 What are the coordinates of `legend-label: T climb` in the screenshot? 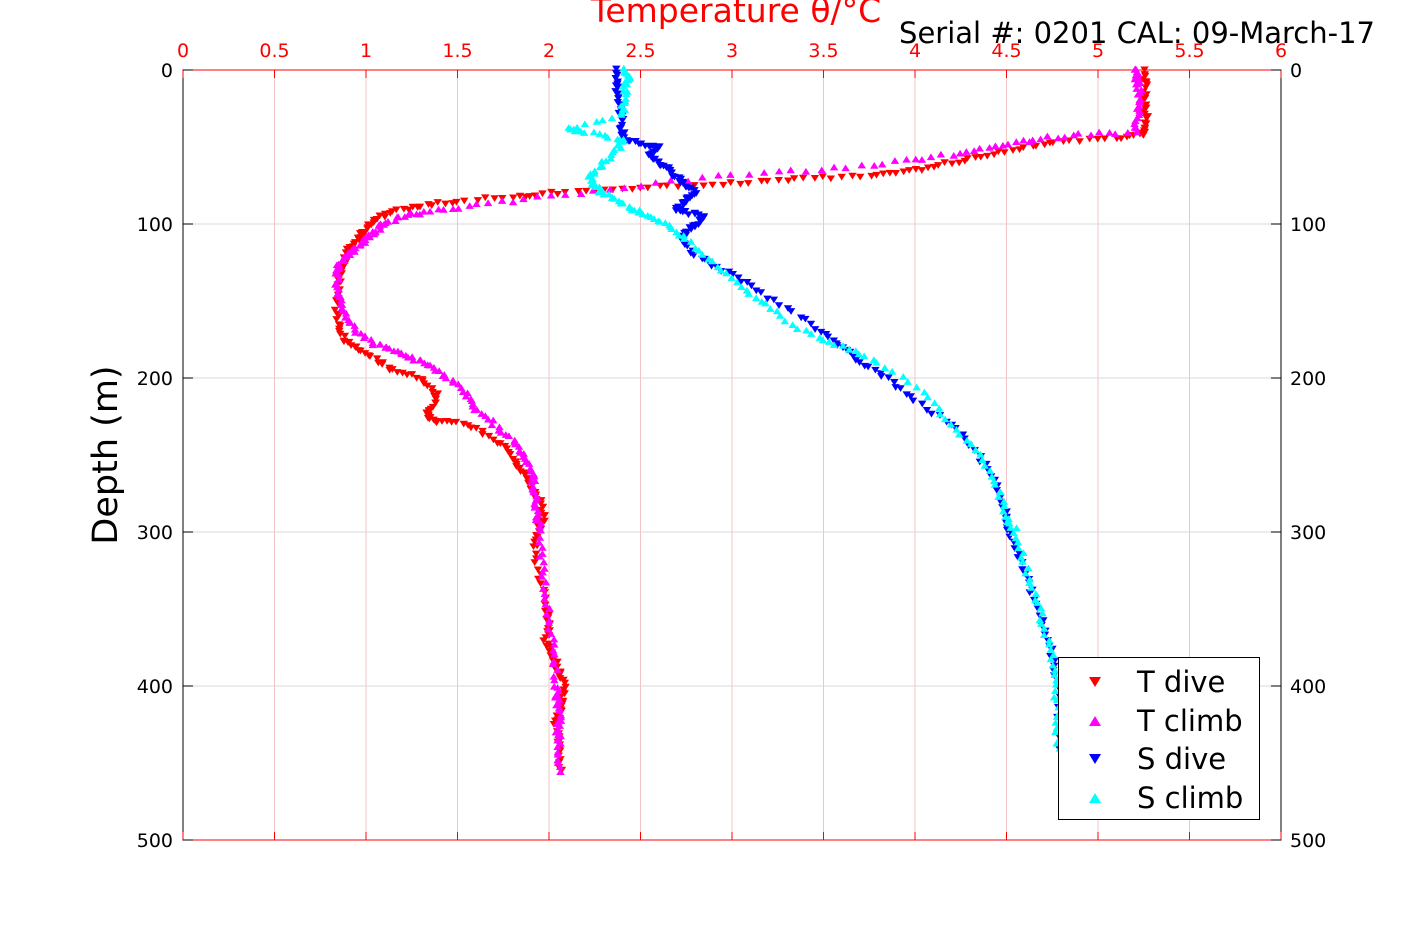 It's located at (1190, 720).